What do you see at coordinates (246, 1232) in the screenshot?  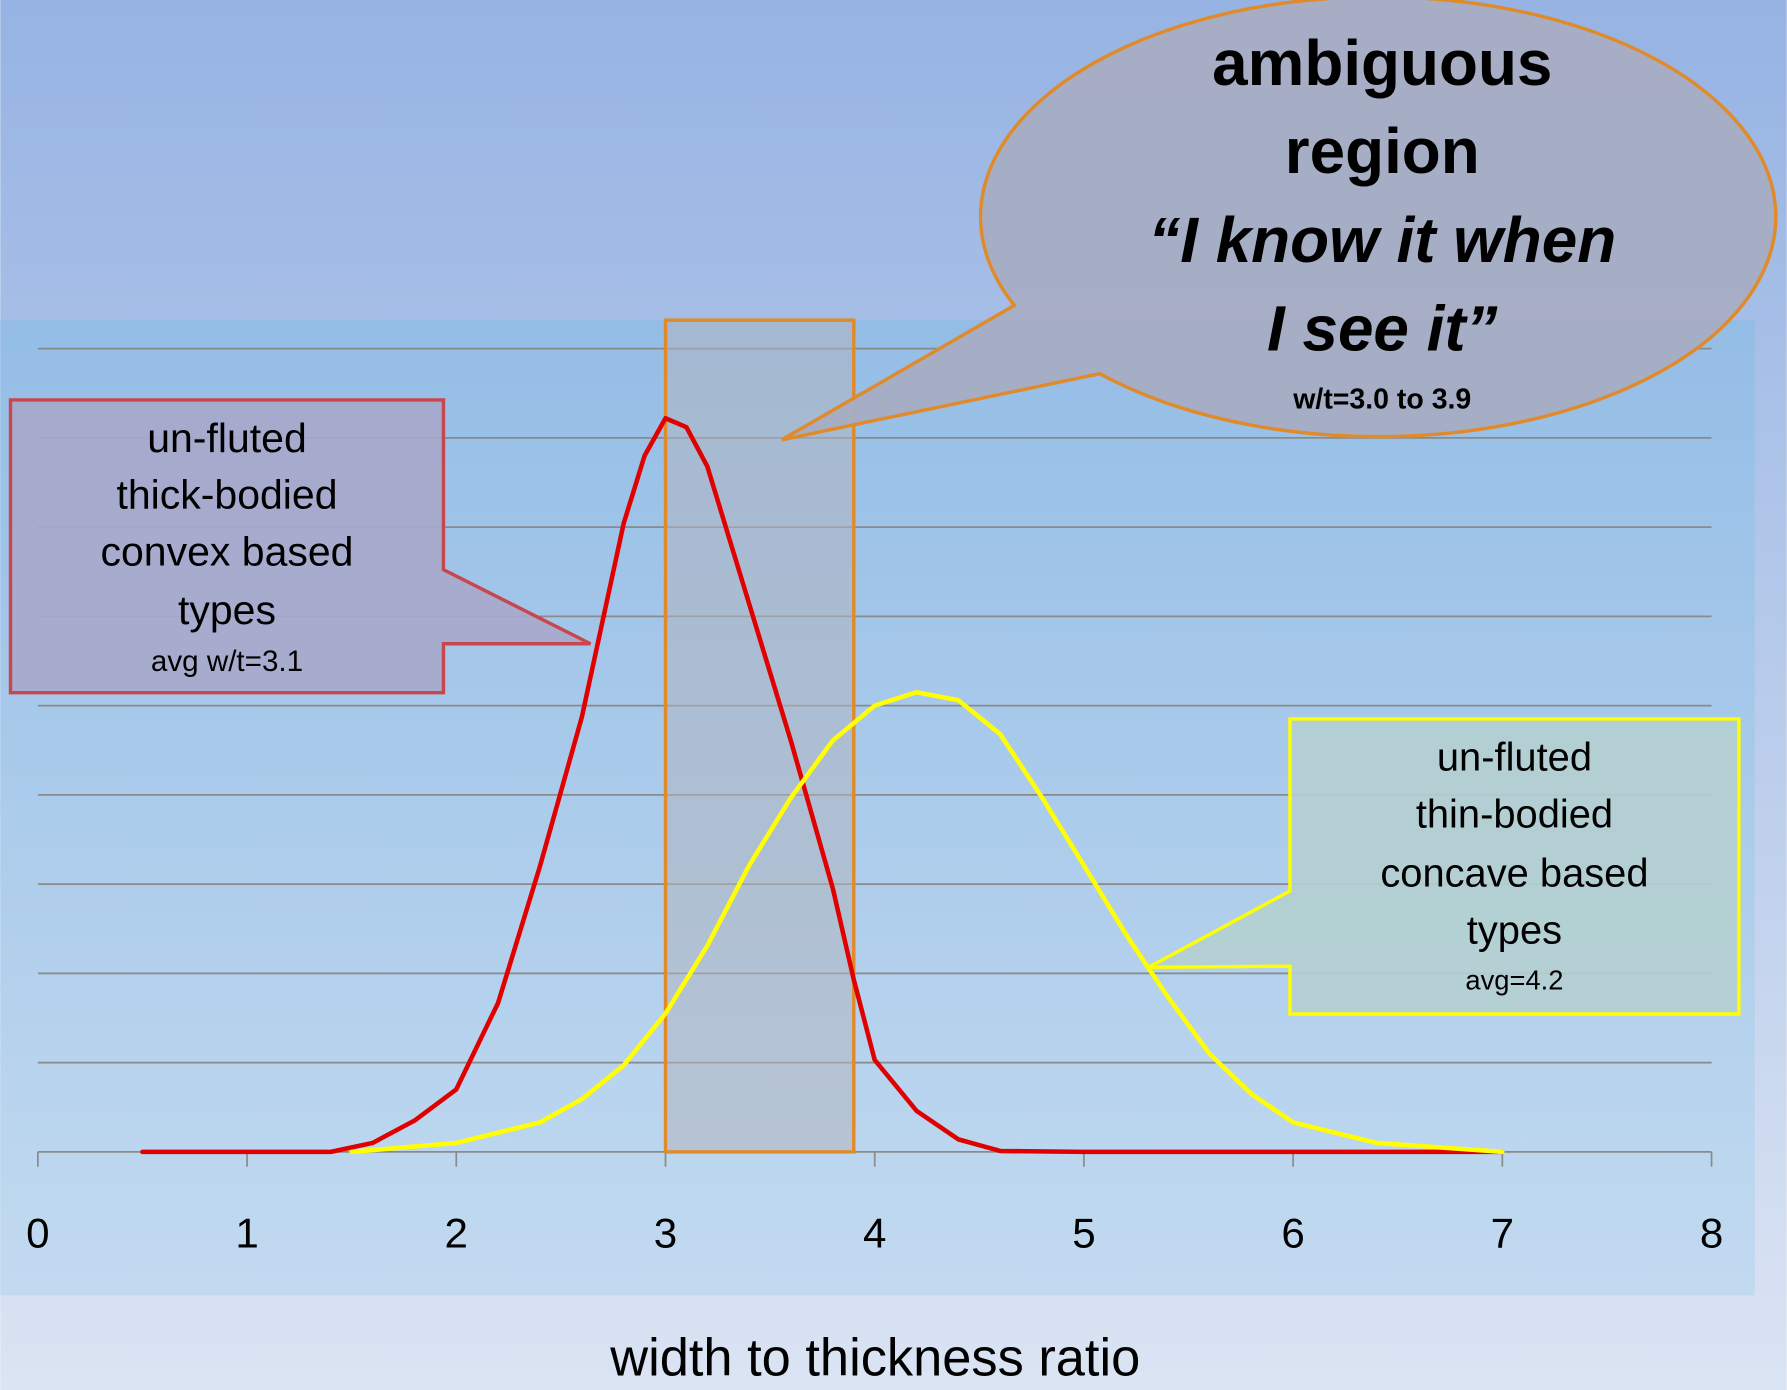 I see `x-tick-label: 1` at bounding box center [246, 1232].